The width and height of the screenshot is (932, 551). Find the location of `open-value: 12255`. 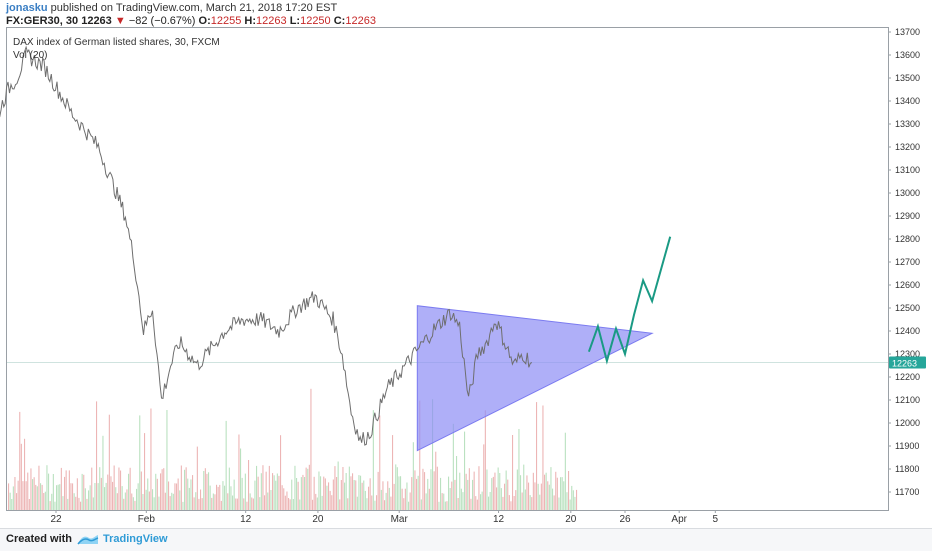

open-value: 12255 is located at coordinates (226, 21).